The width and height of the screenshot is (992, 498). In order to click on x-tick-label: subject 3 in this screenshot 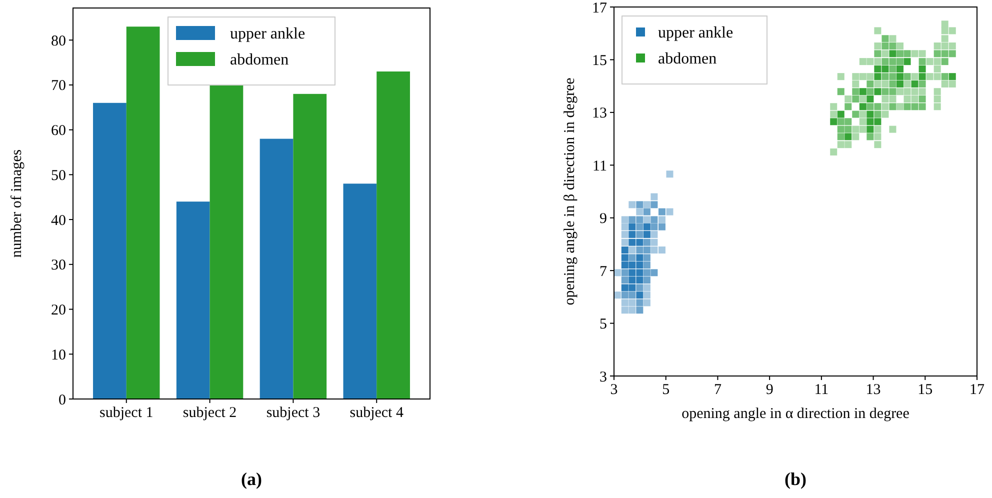, I will do `click(293, 413)`.